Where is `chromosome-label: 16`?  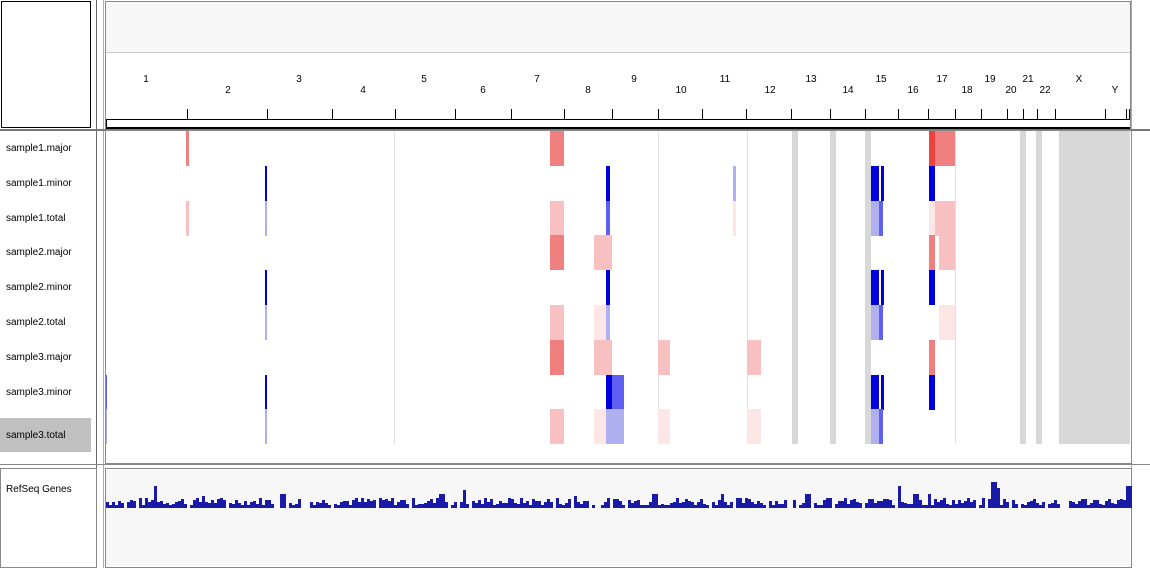 chromosome-label: 16 is located at coordinates (913, 90).